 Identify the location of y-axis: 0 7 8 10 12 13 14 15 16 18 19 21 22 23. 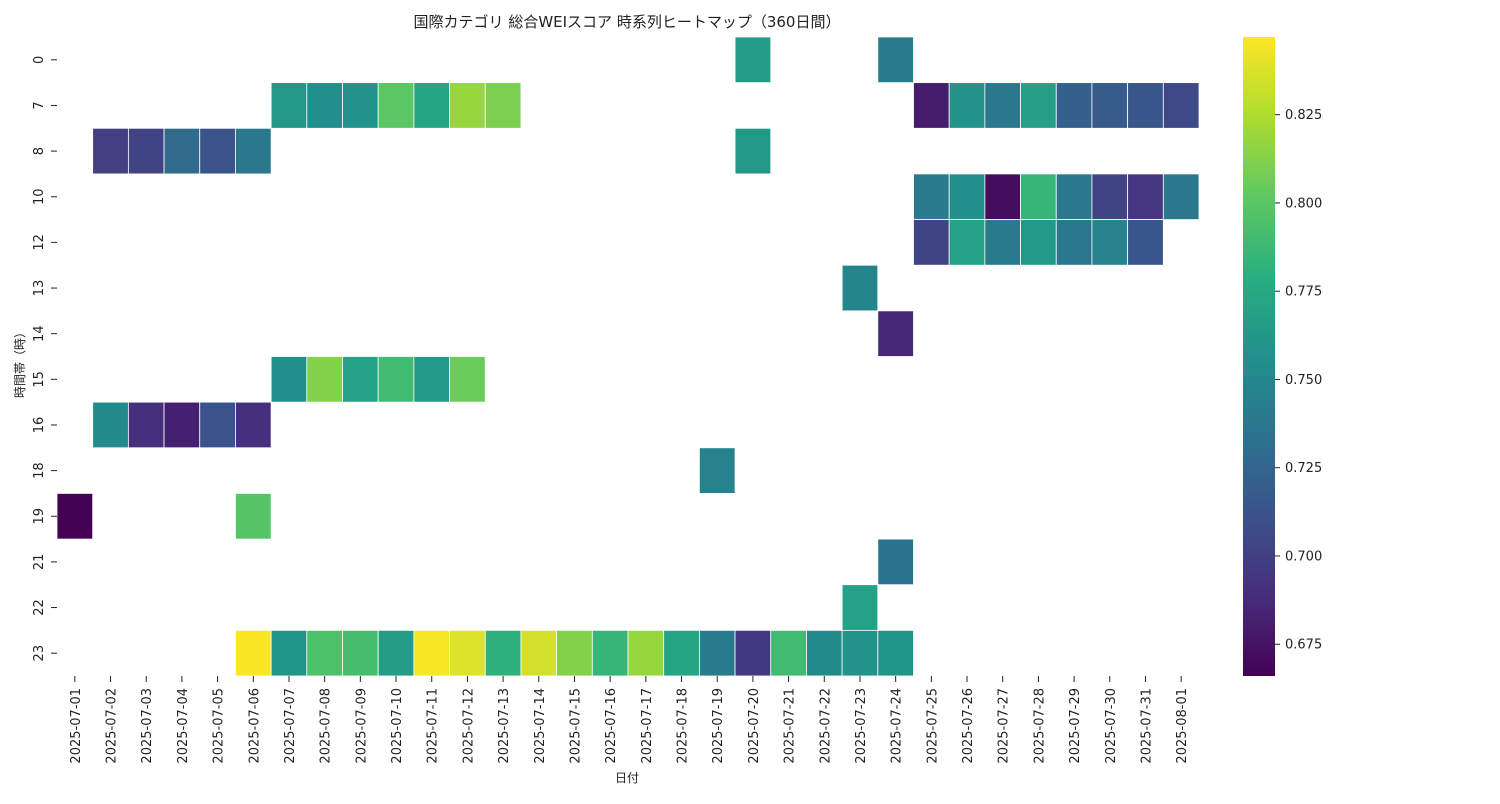
(44, 359).